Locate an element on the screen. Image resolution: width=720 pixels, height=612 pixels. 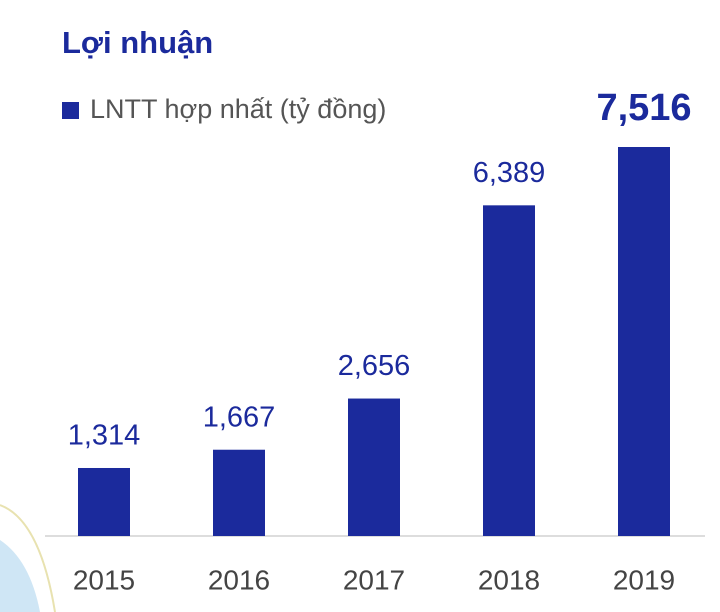
legend-swatch is located at coordinates (70, 110).